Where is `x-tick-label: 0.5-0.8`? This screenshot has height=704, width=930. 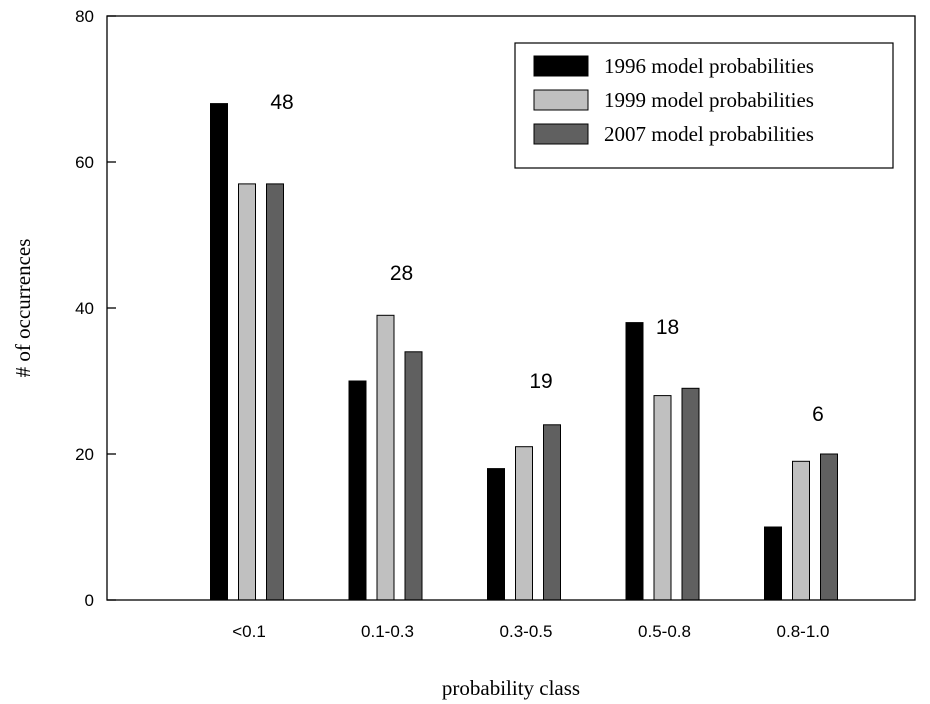 x-tick-label: 0.5-0.8 is located at coordinates (664, 631).